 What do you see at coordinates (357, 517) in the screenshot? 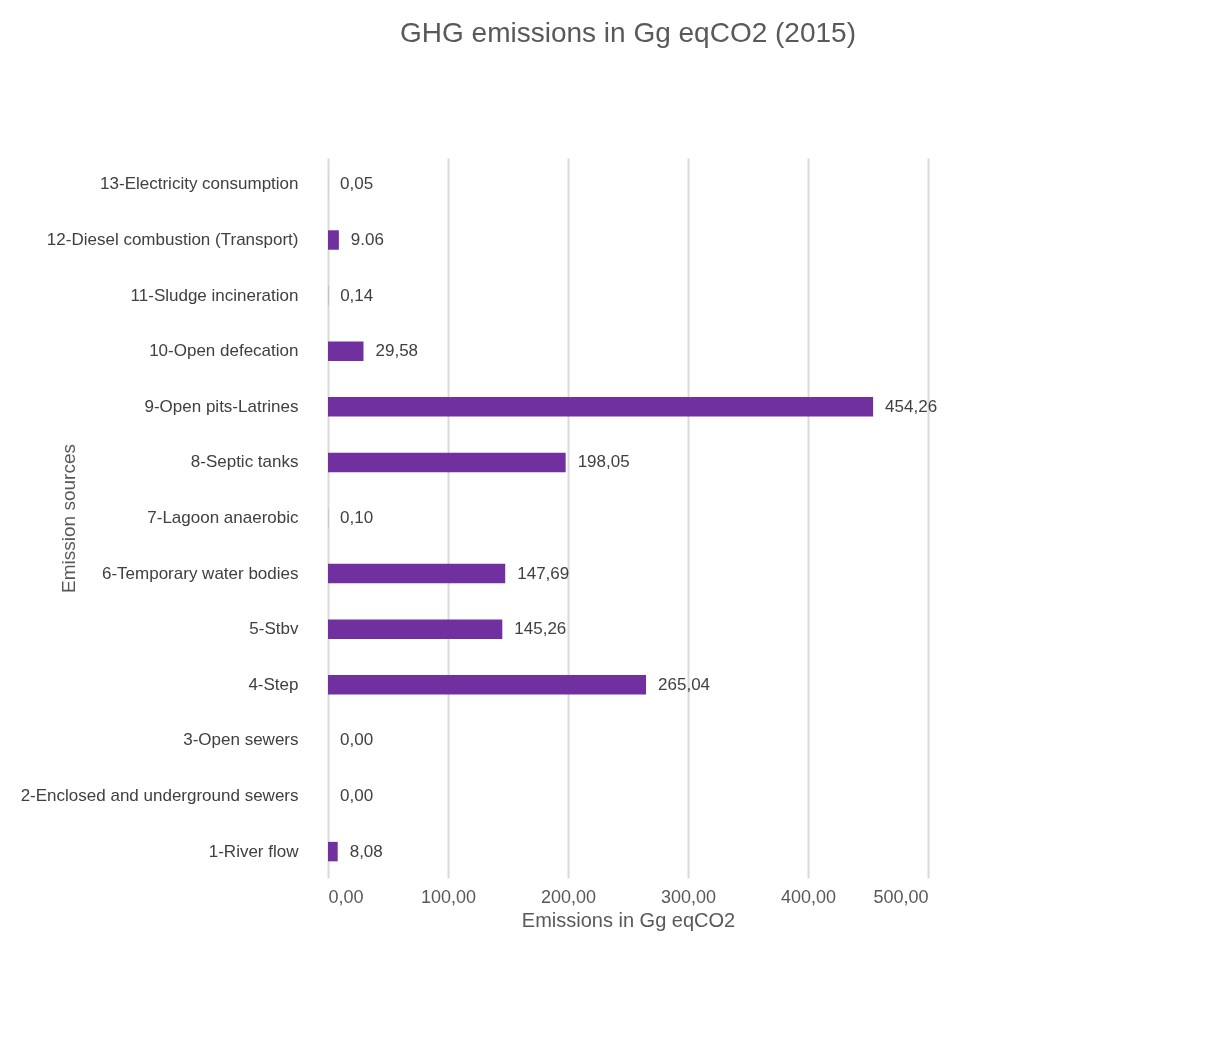
I see `data-label: 0,10` at bounding box center [357, 517].